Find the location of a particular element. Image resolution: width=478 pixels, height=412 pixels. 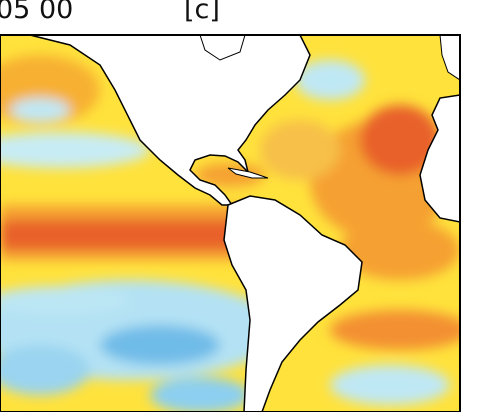

time-label: 05 00 is located at coordinates (36, 12).